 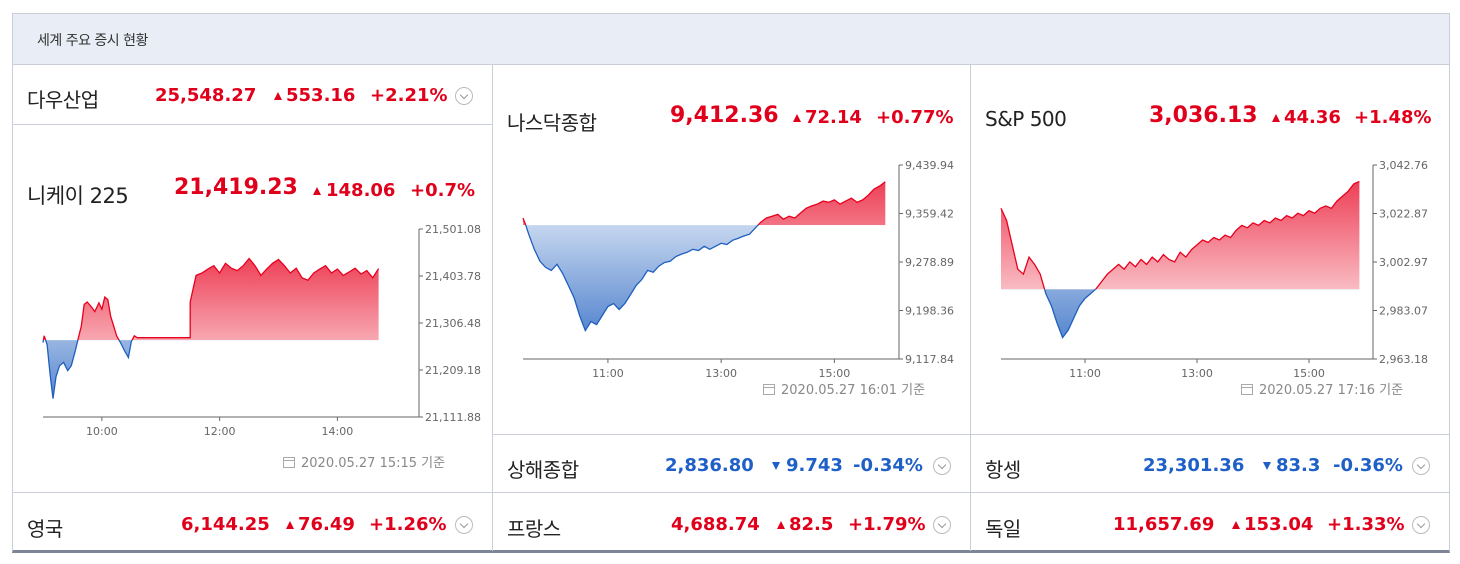 What do you see at coordinates (78, 196) in the screenshot?
I see `index-name: 니케이 225` at bounding box center [78, 196].